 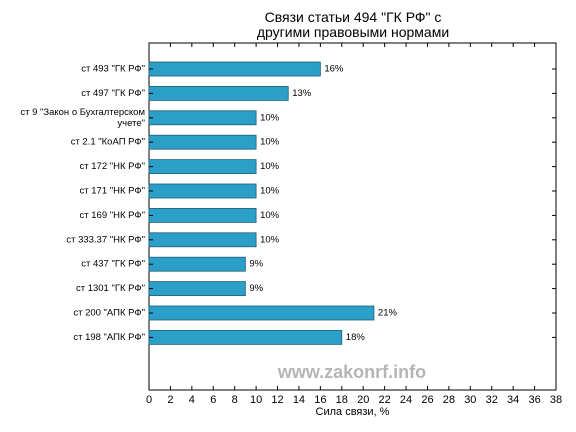 I want to click on x-tick-label: 10, so click(x=256, y=400).